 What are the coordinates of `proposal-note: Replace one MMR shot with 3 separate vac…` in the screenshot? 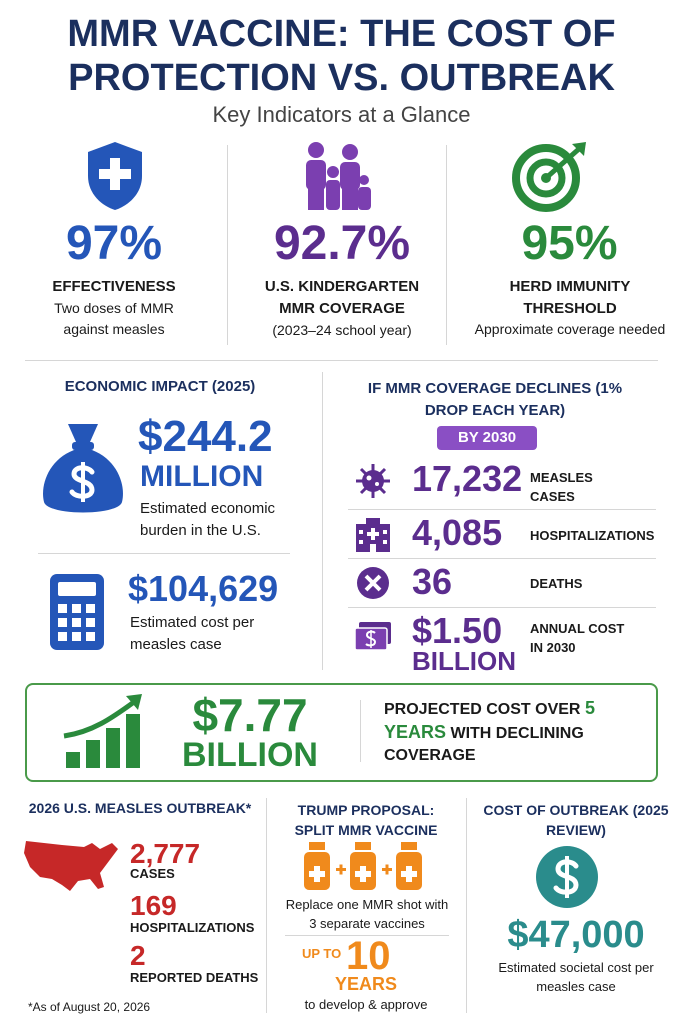 It's located at (367, 914).